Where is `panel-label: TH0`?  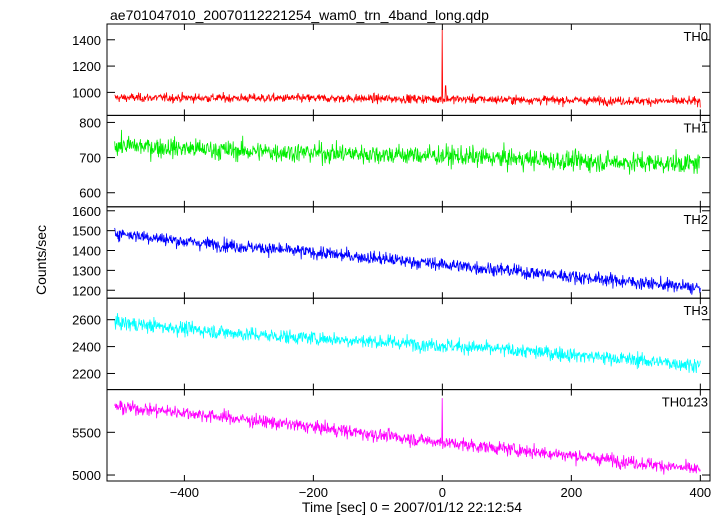 panel-label: TH0 is located at coordinates (695, 36).